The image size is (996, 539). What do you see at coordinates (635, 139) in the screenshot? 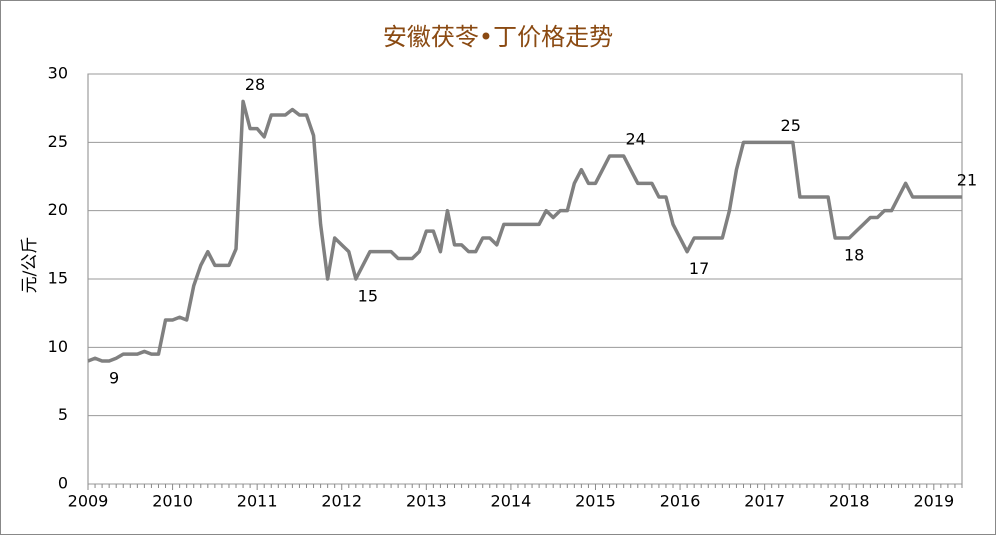
I see `data-label: 24` at bounding box center [635, 139].